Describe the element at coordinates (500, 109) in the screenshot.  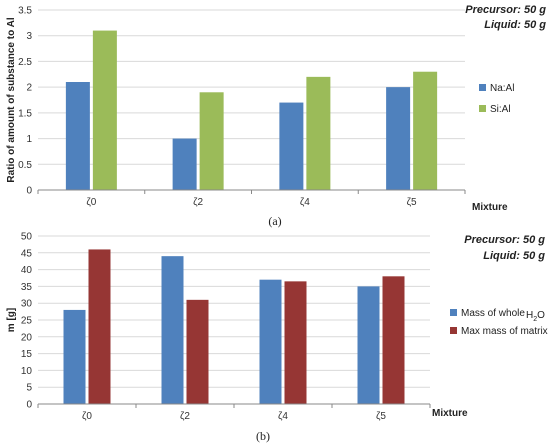
I see `legend-label-si-al: Si:Al` at that location.